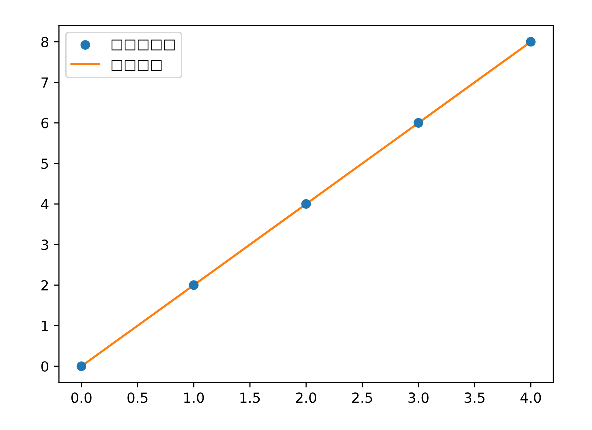 This screenshot has height=430, width=592. Describe the element at coordinates (194, 398) in the screenshot. I see `x-tick-label: 1.0` at that location.